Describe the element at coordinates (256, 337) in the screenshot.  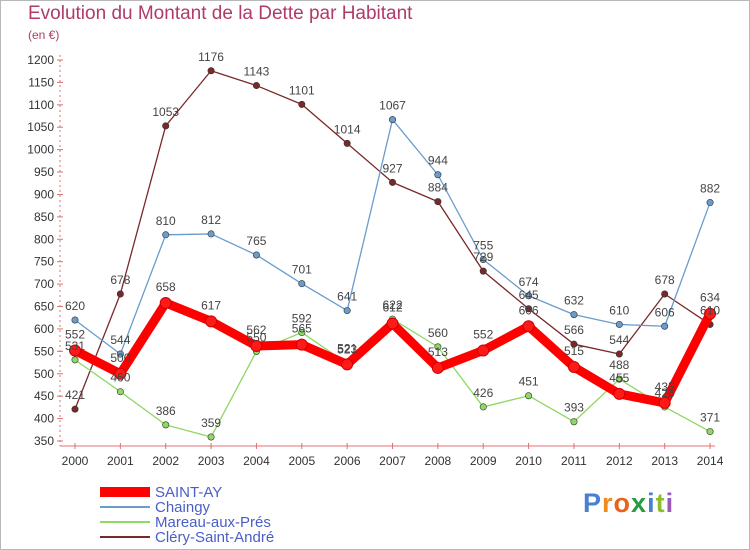
I see `data-label: 550` at that location.